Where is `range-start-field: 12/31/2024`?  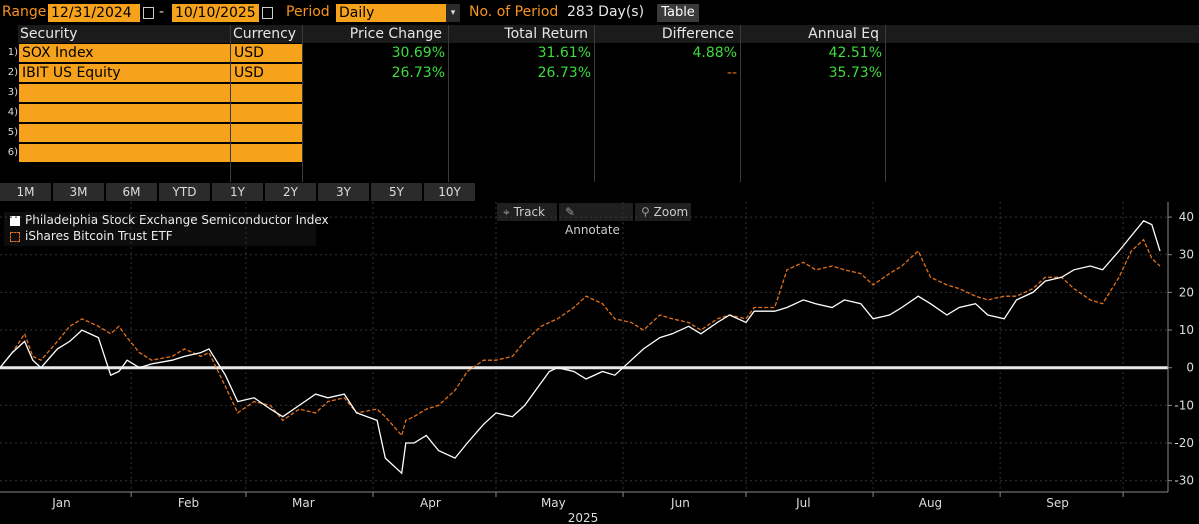
range-start-field: 12/31/2024 is located at coordinates (94, 13).